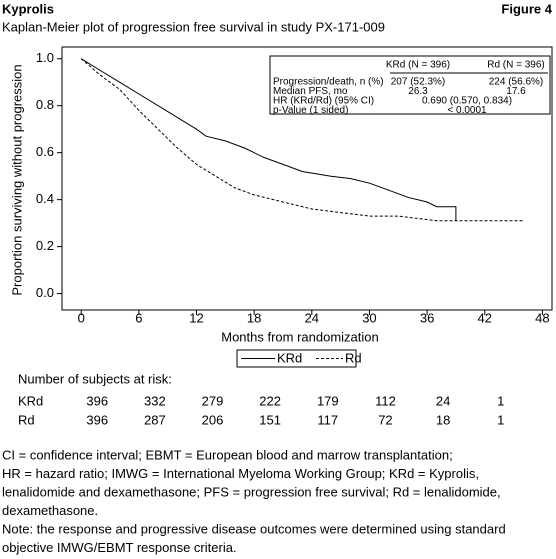 Image resolution: width=556 pixels, height=559 pixels. I want to click on at-risk-count: 222, so click(270, 400).